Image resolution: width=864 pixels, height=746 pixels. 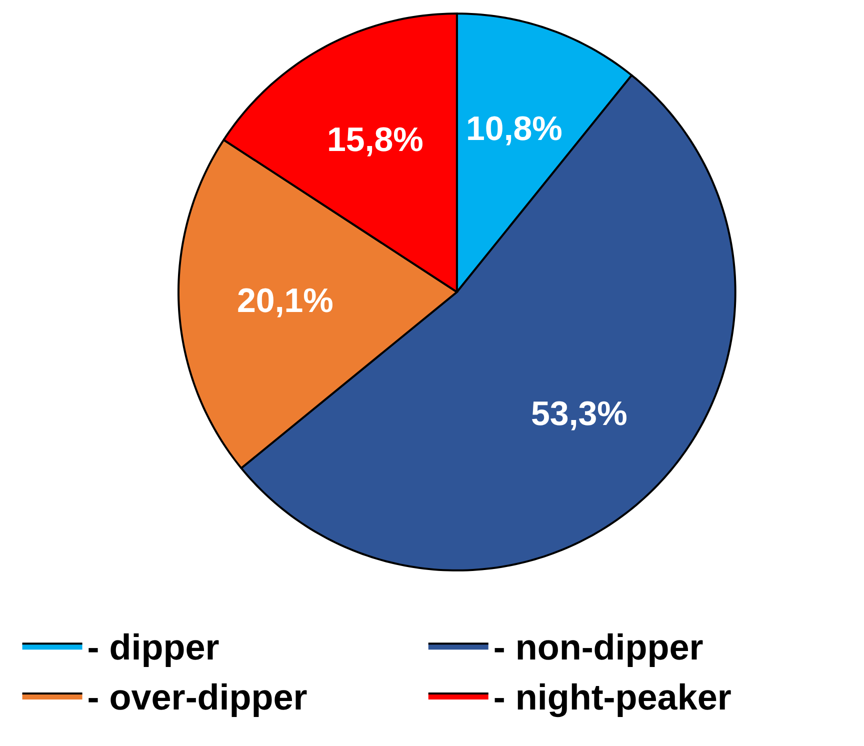 I want to click on legend-label: - non-dipper, so click(x=598, y=647).